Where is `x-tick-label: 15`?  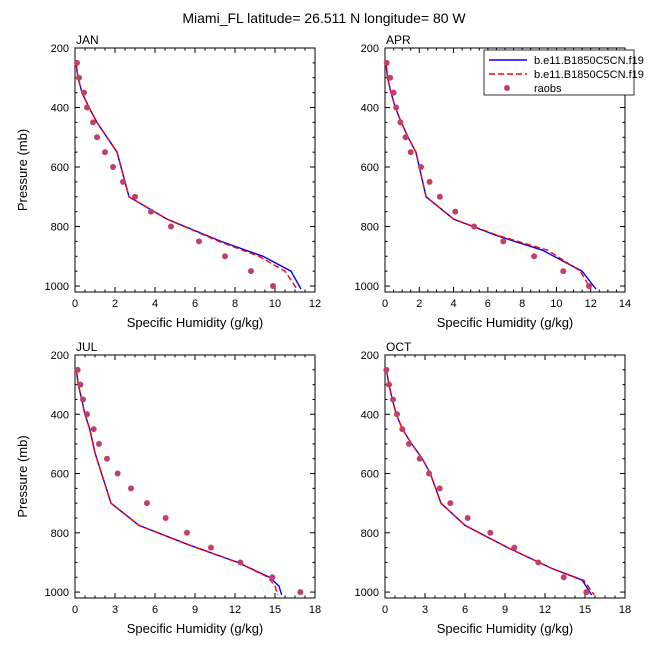 x-tick-label: 15 is located at coordinates (585, 610).